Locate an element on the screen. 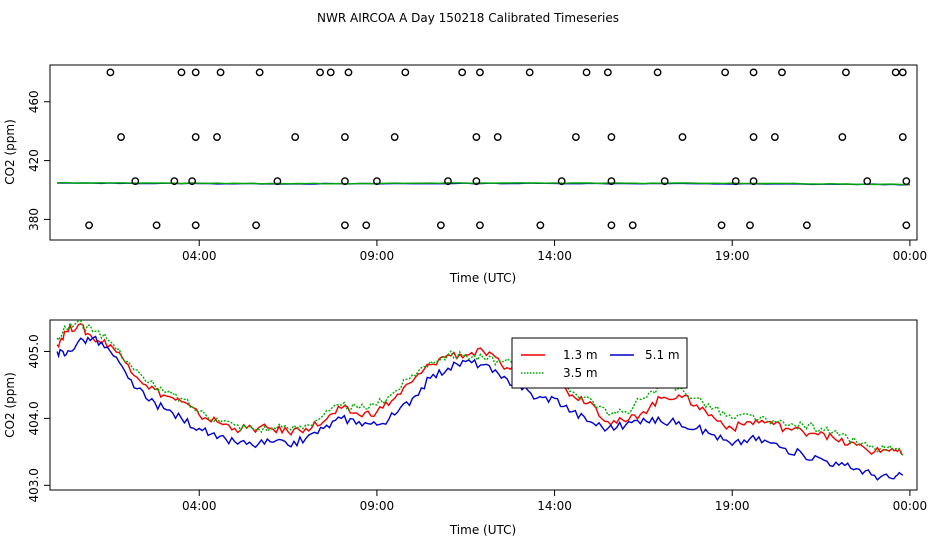 The height and width of the screenshot is (540, 936). legend-label-3-5m: 3.5 m is located at coordinates (580, 373).